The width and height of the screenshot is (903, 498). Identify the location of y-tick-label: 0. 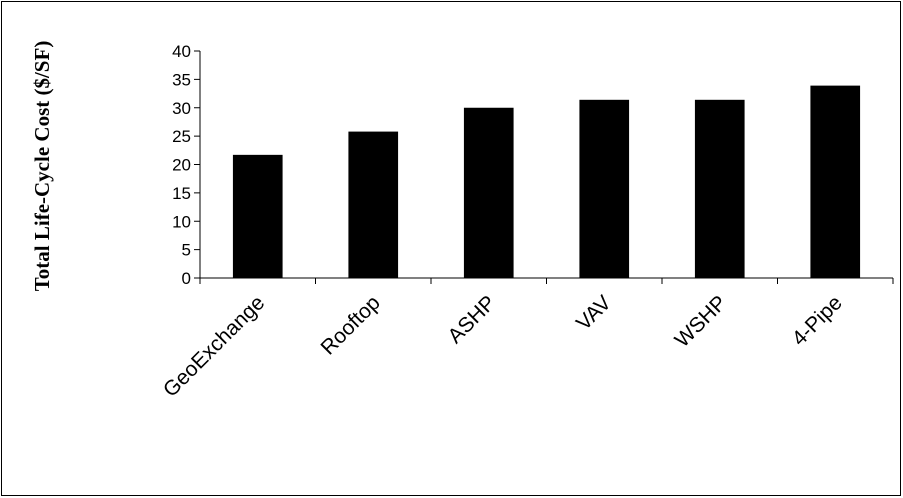
(186, 278).